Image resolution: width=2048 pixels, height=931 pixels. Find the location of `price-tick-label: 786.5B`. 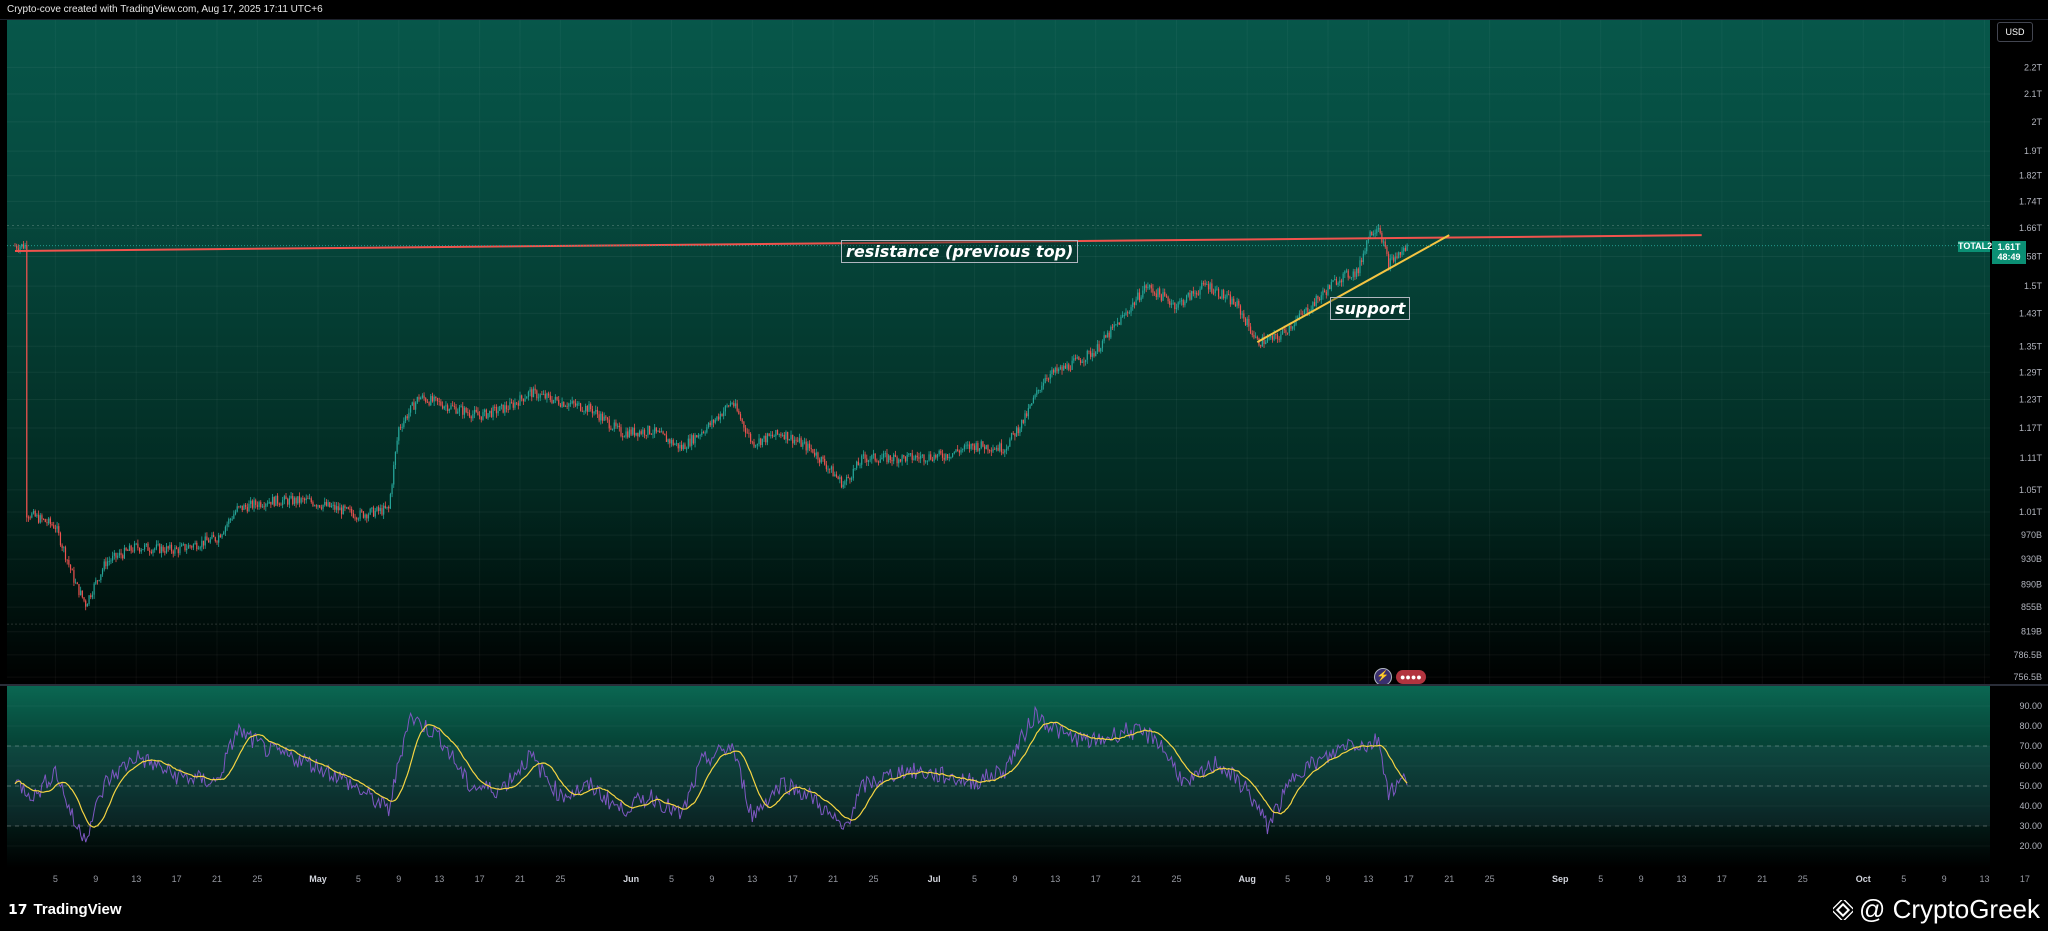

price-tick-label: 786.5B is located at coordinates (2027, 655).